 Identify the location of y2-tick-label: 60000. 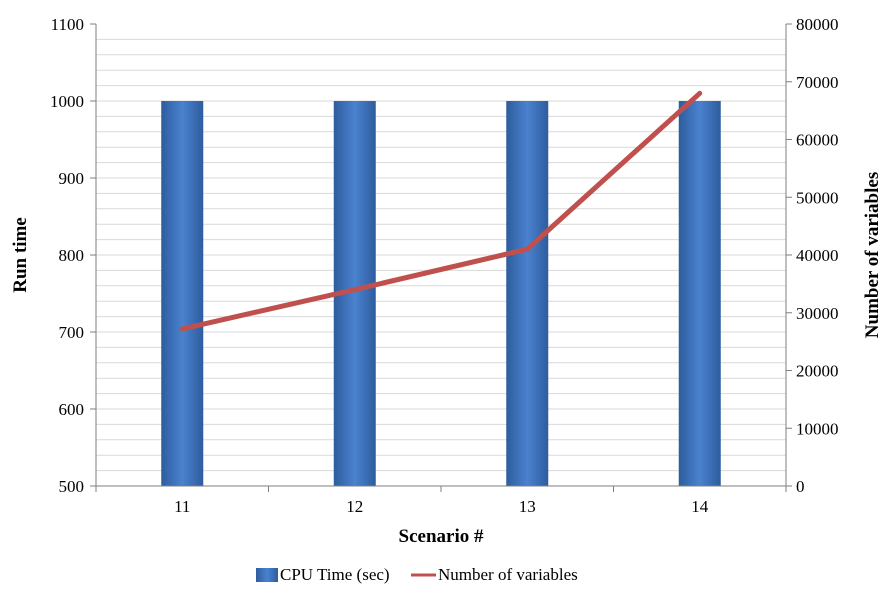
(817, 140).